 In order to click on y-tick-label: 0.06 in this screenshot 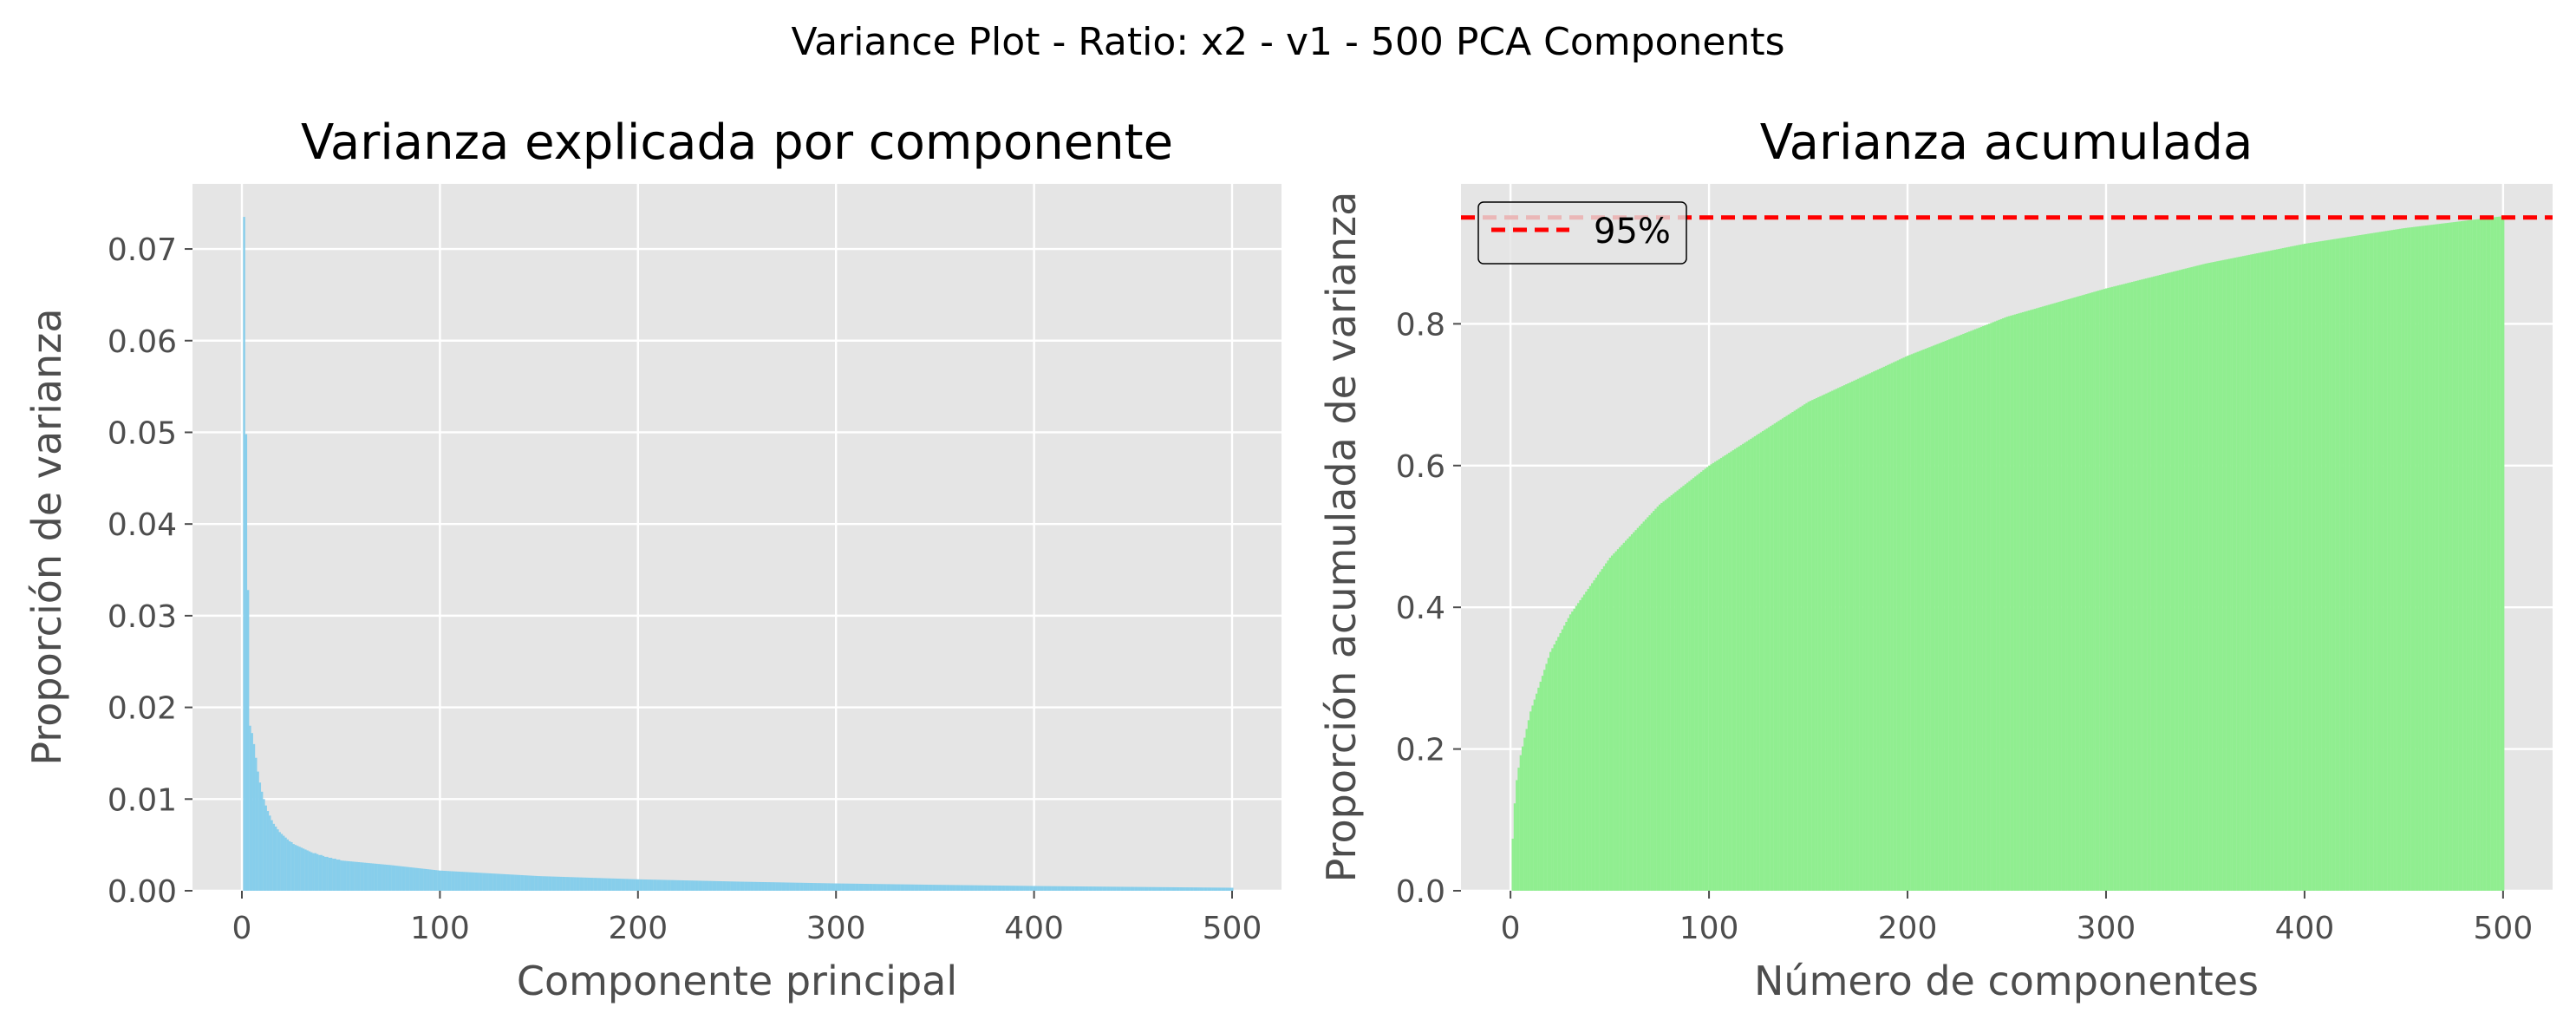, I will do `click(142, 342)`.